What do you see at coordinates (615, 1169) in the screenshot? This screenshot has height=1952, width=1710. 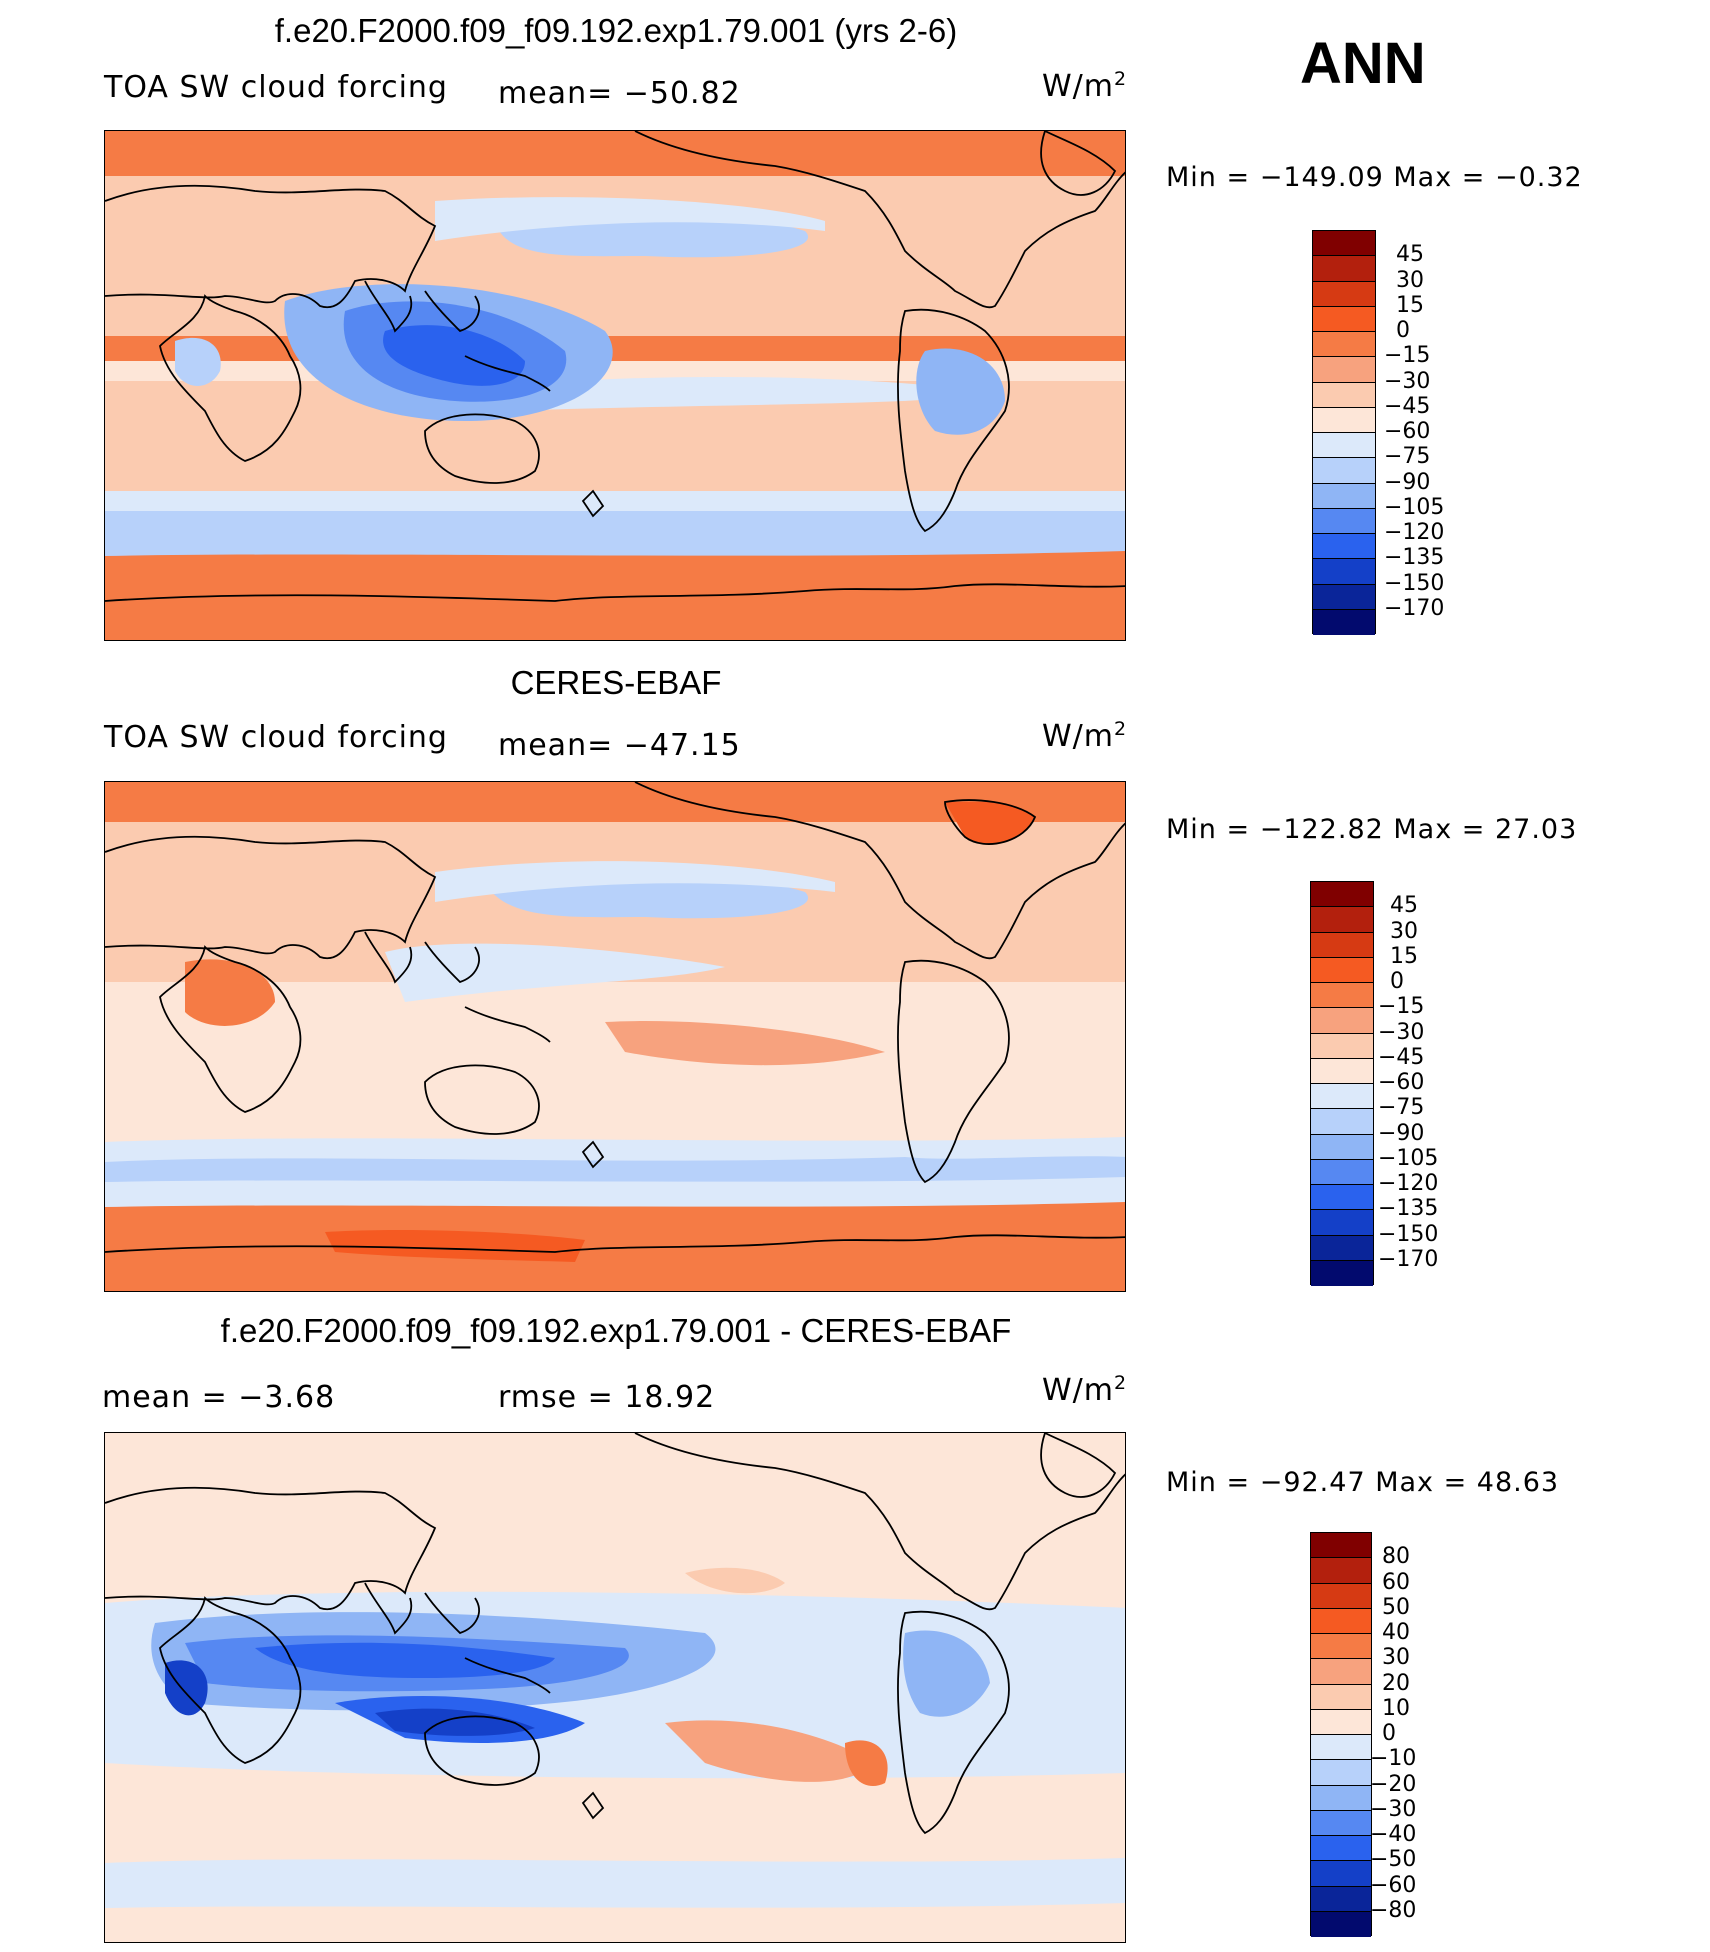 I see `p2-field-storm-blue` at bounding box center [615, 1169].